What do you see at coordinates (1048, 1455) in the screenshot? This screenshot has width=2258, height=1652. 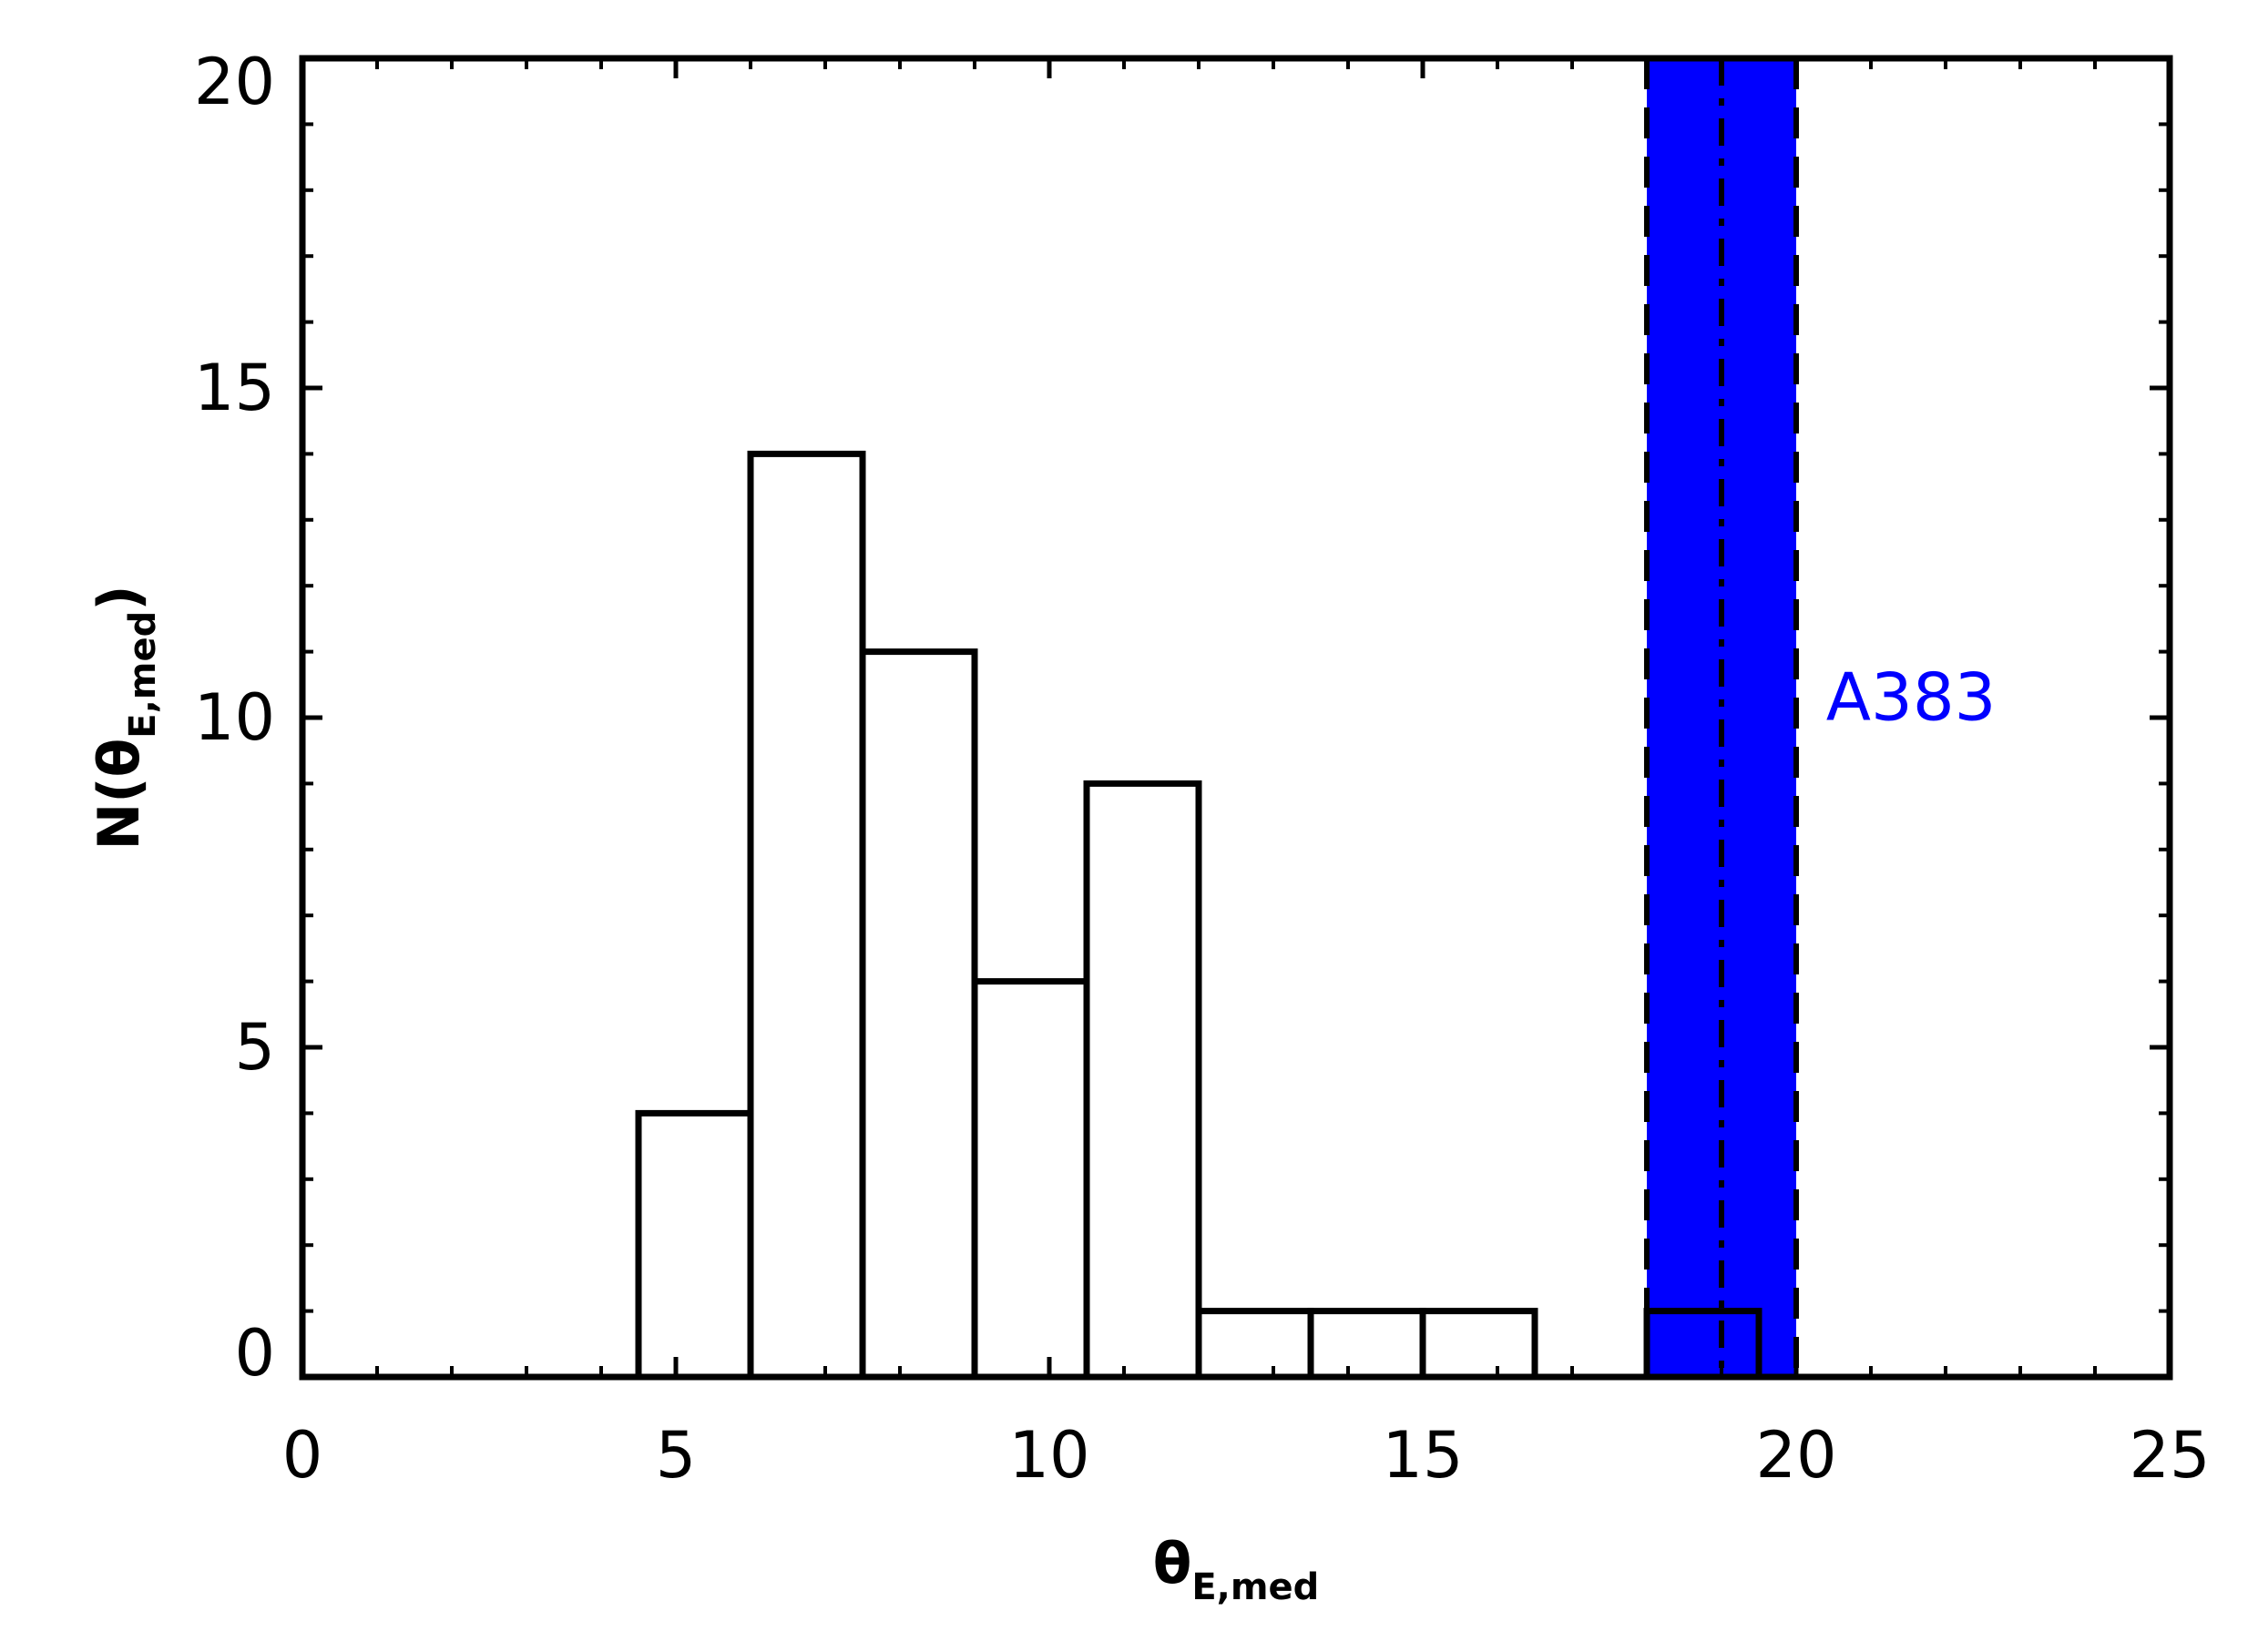 I see `x-tick-label: 10` at bounding box center [1048, 1455].